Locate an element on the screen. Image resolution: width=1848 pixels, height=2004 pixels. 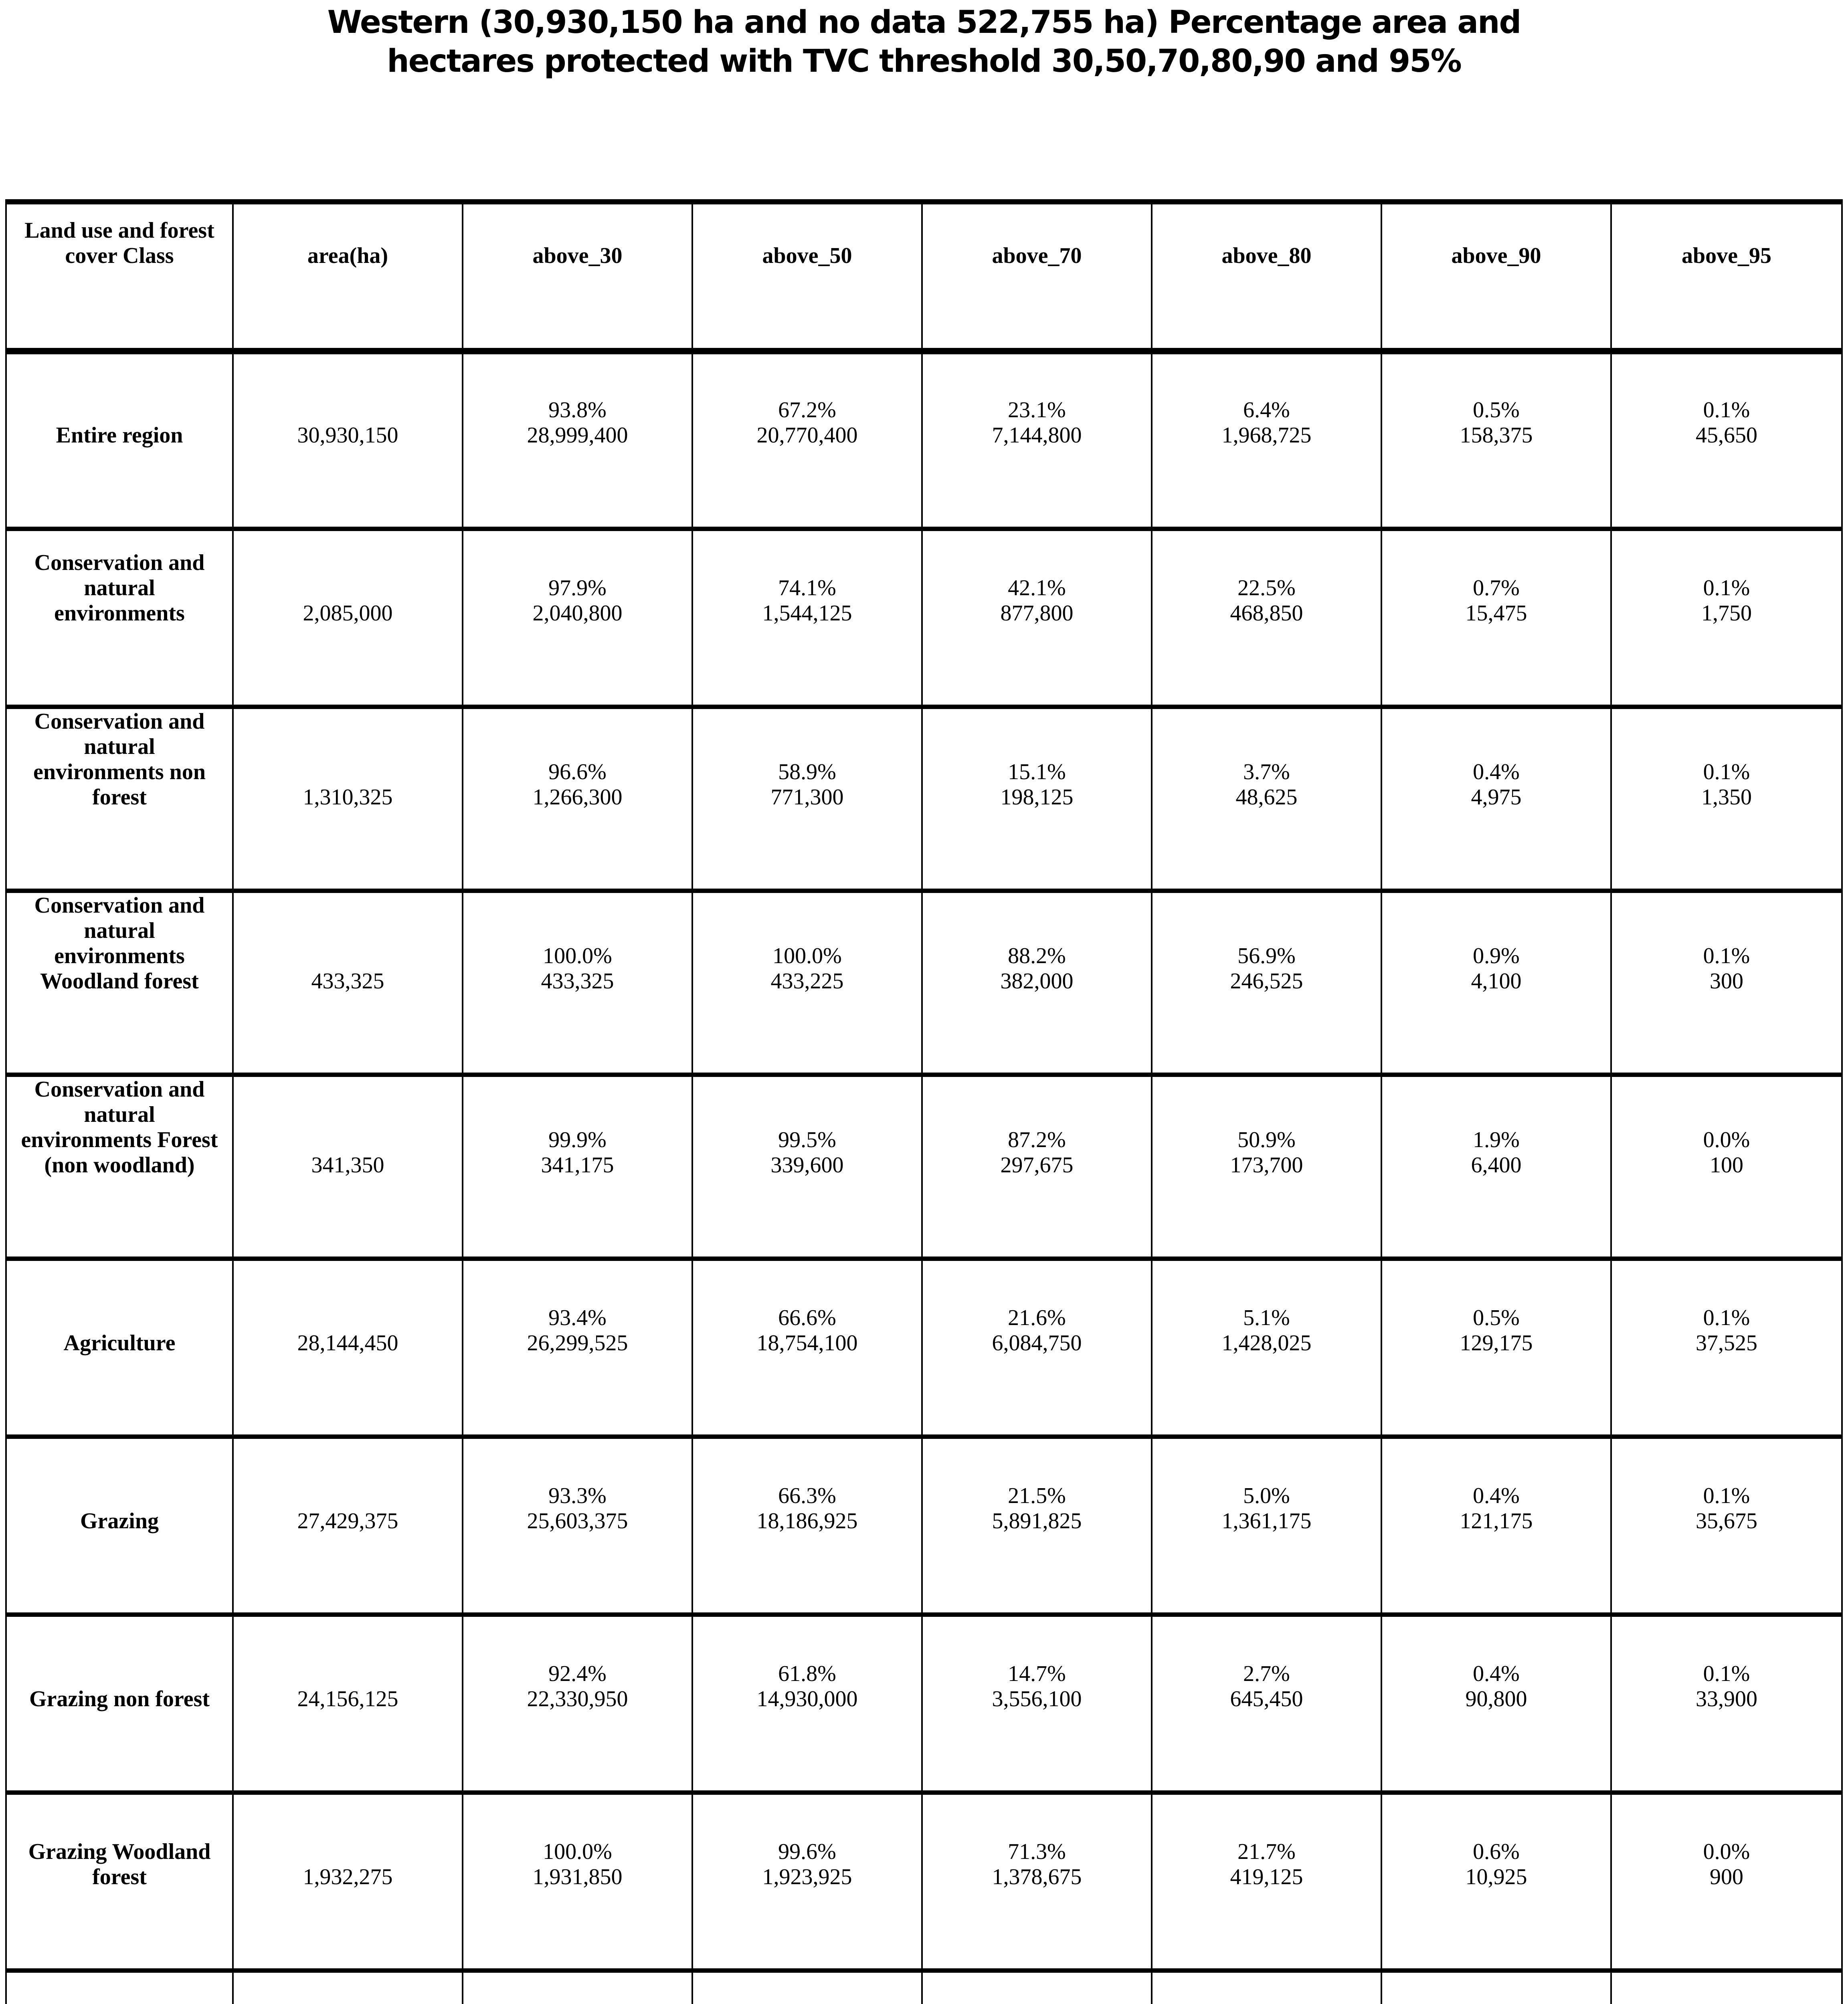
threshold-cell: 22.1%296,600 is located at coordinates (1266, 1987).